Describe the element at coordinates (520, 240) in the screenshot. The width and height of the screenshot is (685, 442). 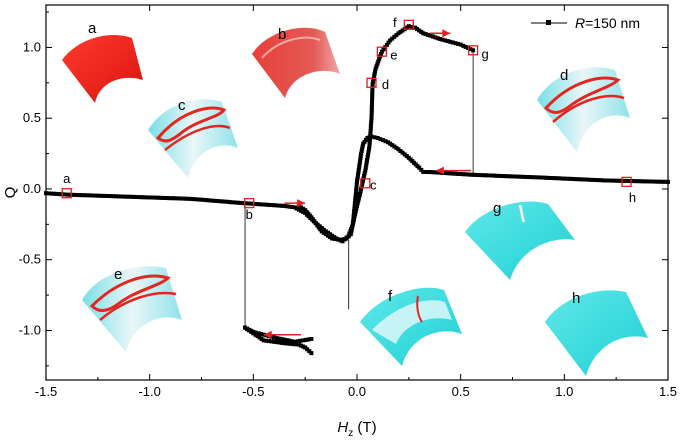
I see `inset-g` at that location.